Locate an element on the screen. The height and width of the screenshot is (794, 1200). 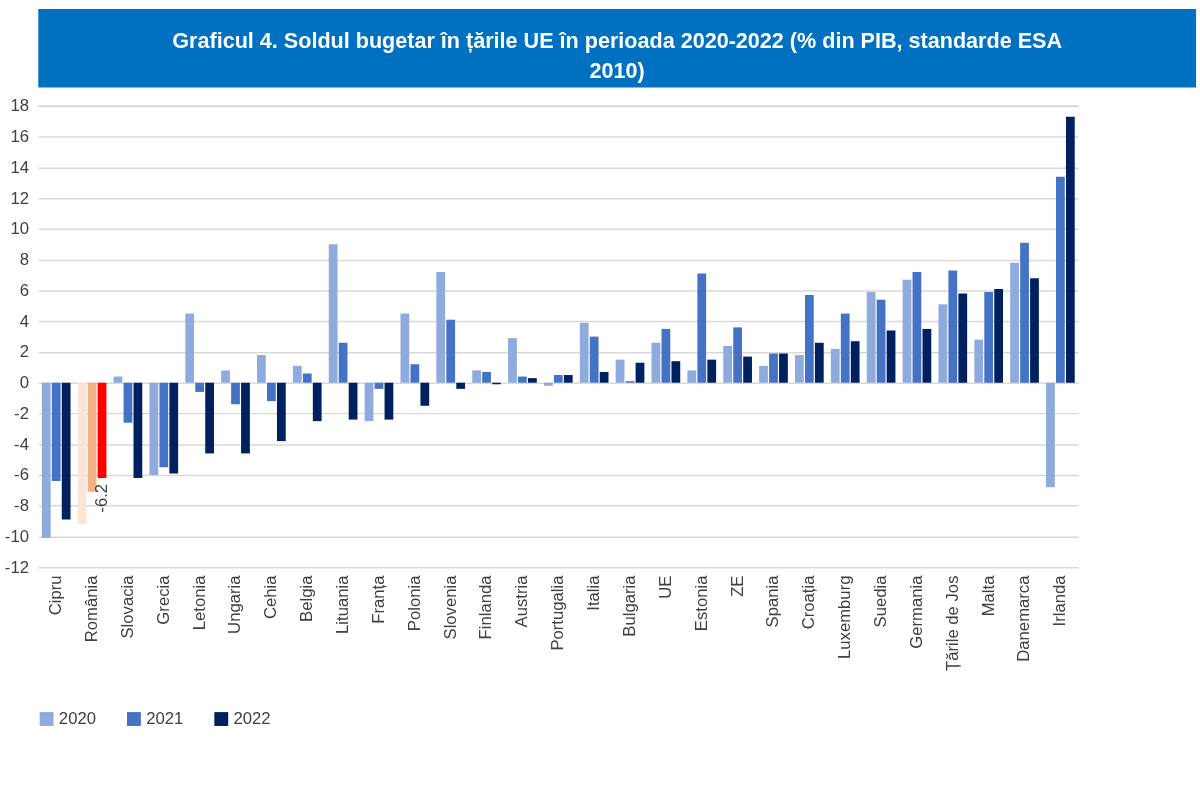
x-tick-label: Italia is located at coordinates (594, 592).